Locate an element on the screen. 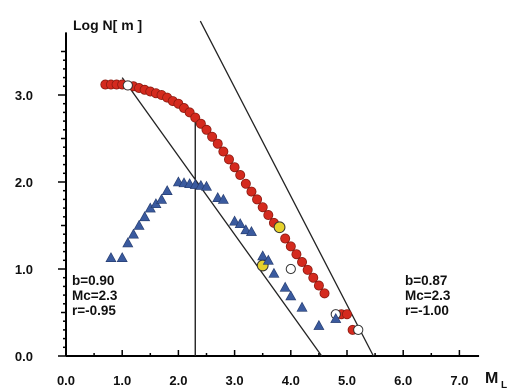 The image size is (517, 390). y-tick-label: 0.0 is located at coordinates (24, 356).